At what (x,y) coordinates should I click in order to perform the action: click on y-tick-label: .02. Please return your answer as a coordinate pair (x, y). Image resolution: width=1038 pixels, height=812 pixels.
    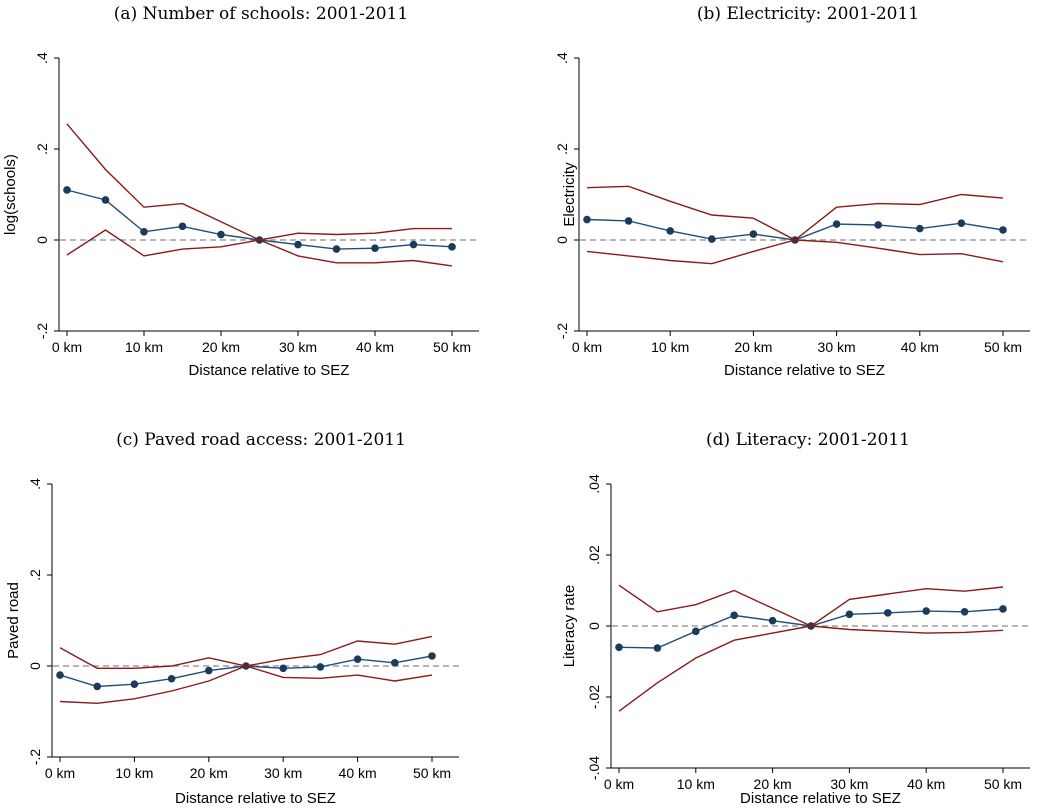
    Looking at the image, I should click on (594, 555).